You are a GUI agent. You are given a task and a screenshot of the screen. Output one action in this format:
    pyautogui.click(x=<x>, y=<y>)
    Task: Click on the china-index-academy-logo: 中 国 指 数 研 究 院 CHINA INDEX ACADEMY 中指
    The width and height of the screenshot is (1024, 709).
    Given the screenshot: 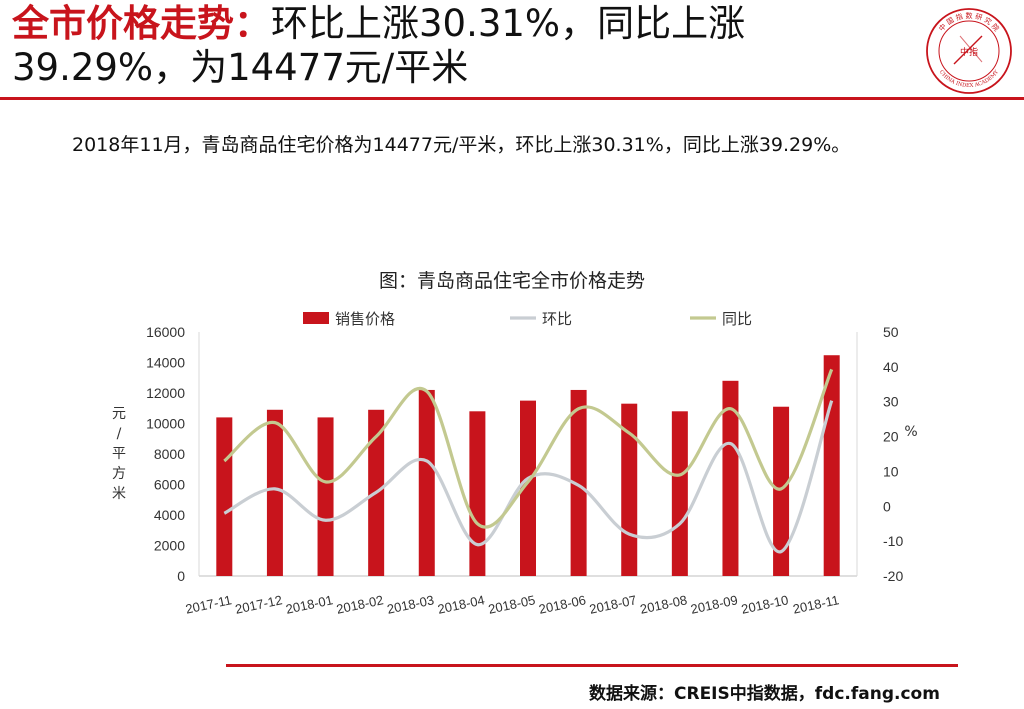 What is the action you would take?
    pyautogui.click(x=969, y=51)
    